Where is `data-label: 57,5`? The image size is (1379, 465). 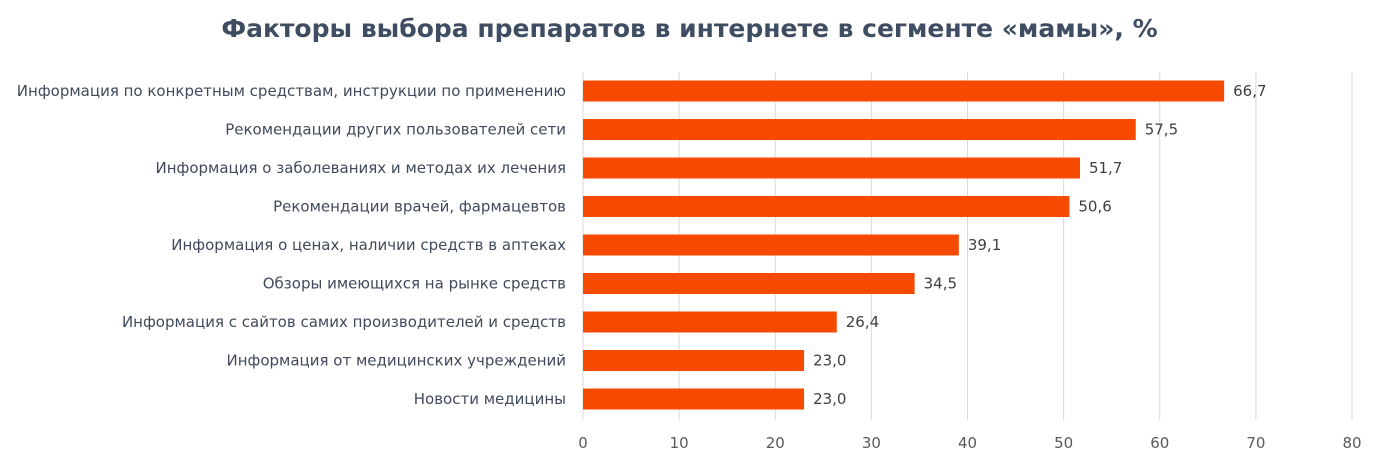 data-label: 57,5 is located at coordinates (1161, 130).